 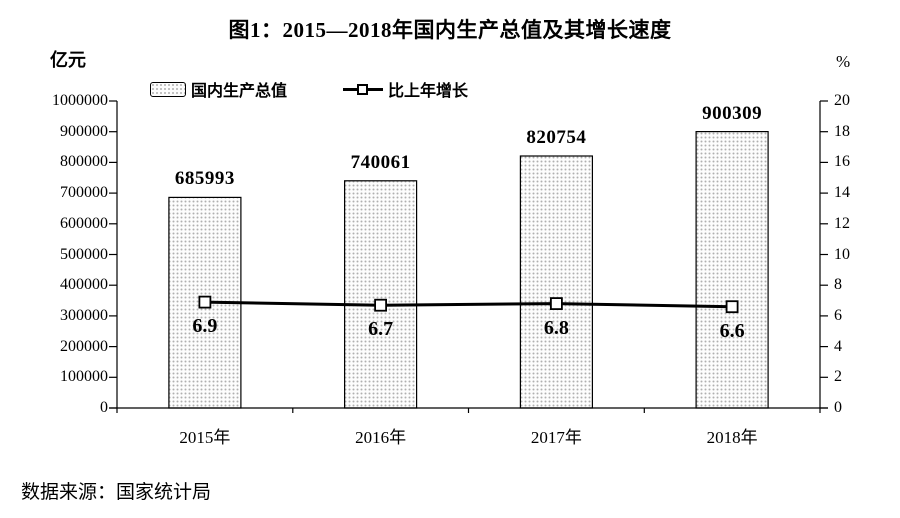 What do you see at coordinates (205, 302) in the screenshot?
I see `growth-line-marker-2015年` at bounding box center [205, 302].